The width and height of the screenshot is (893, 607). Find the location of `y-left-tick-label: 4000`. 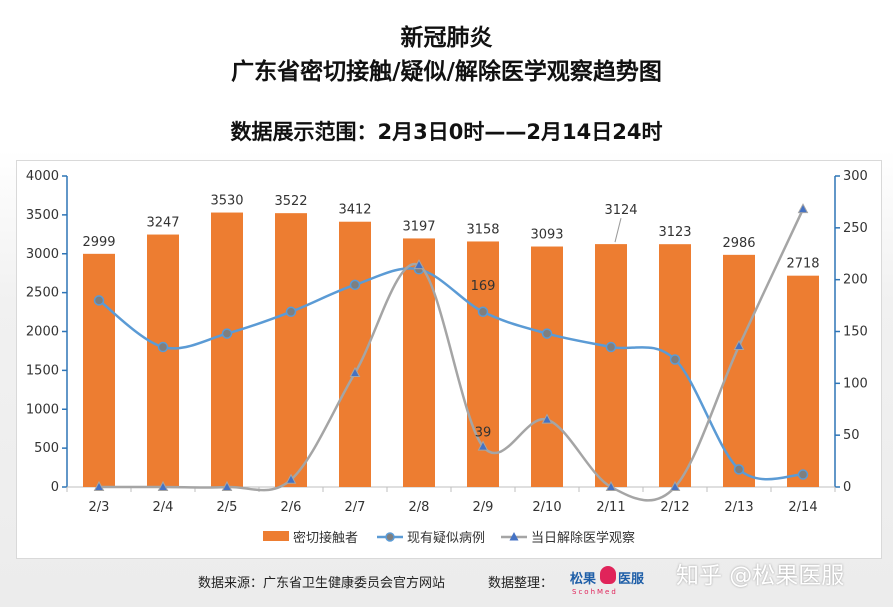

y-left-tick-label: 4000 is located at coordinates (42, 176).